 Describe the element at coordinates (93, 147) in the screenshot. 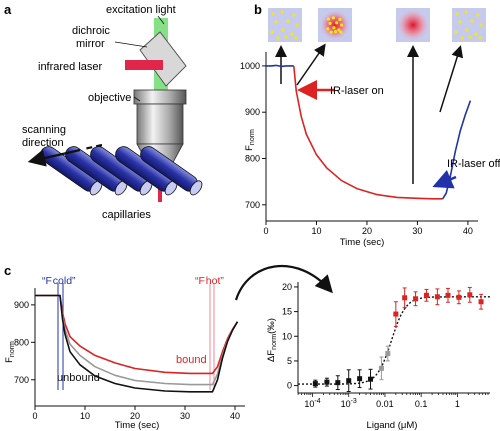

I see `scanning-direction-dashes` at that location.